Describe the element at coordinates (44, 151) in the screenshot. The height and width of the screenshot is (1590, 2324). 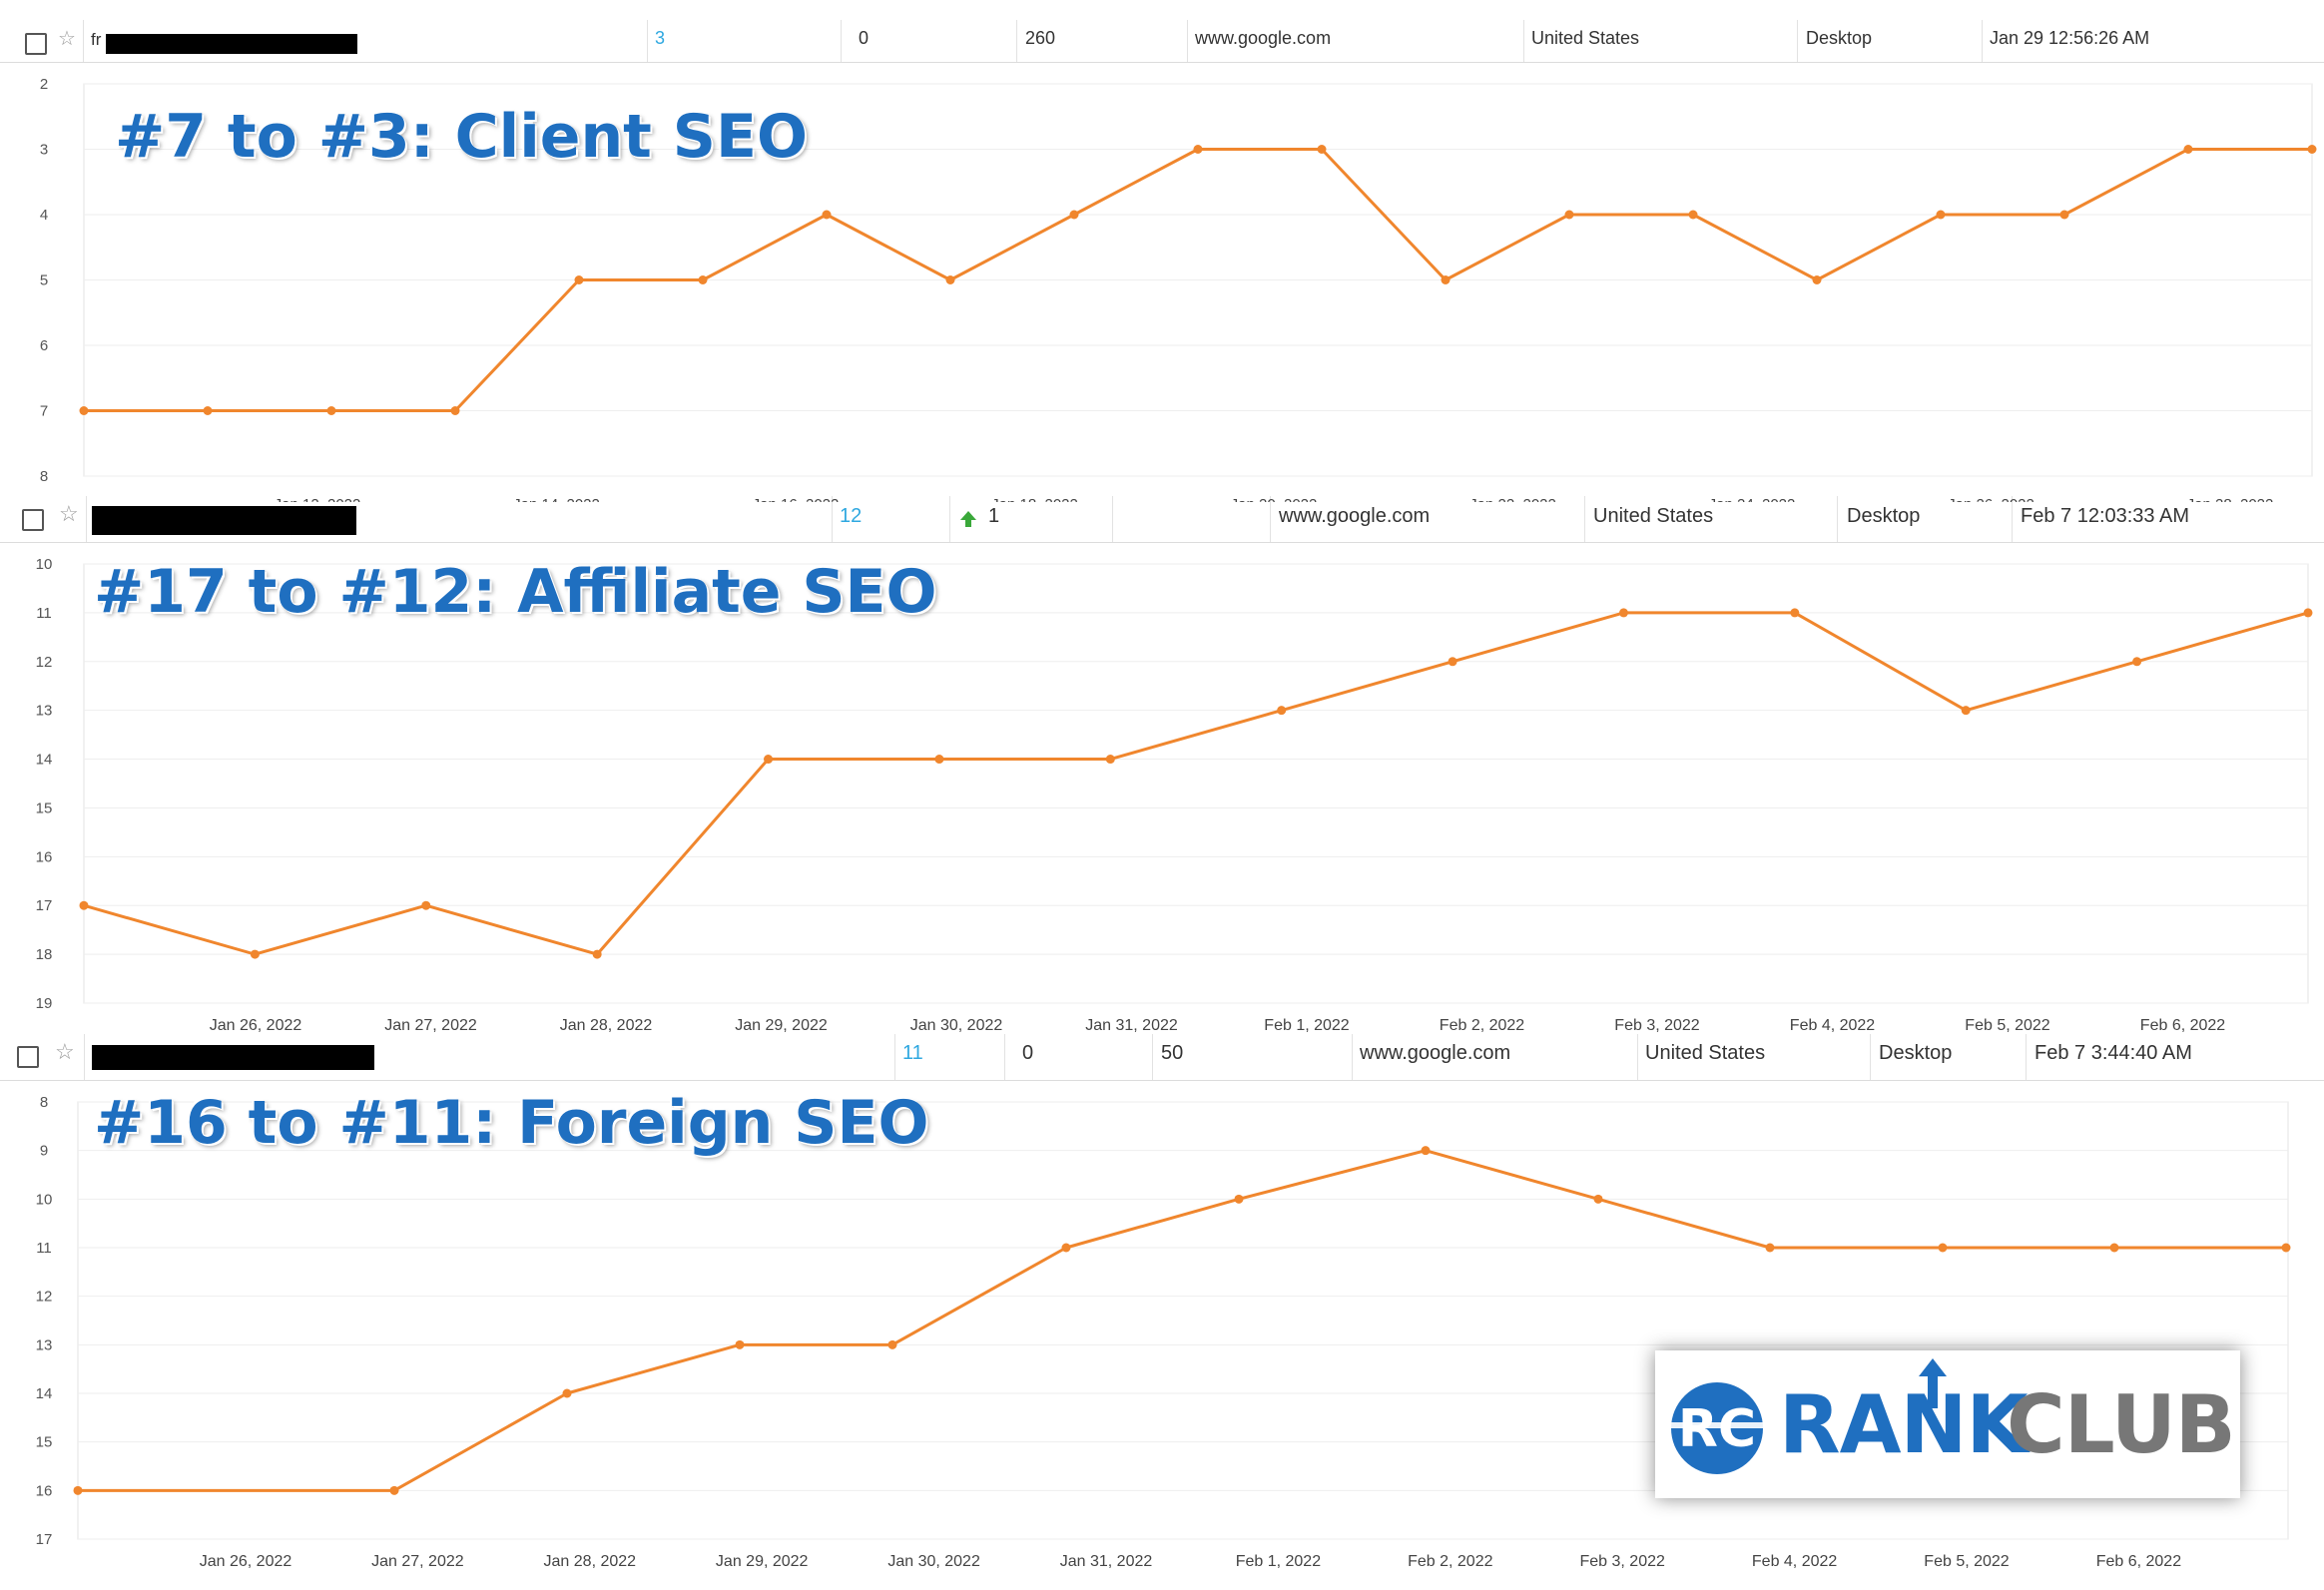
I see `y-tick-label: 3` at that location.